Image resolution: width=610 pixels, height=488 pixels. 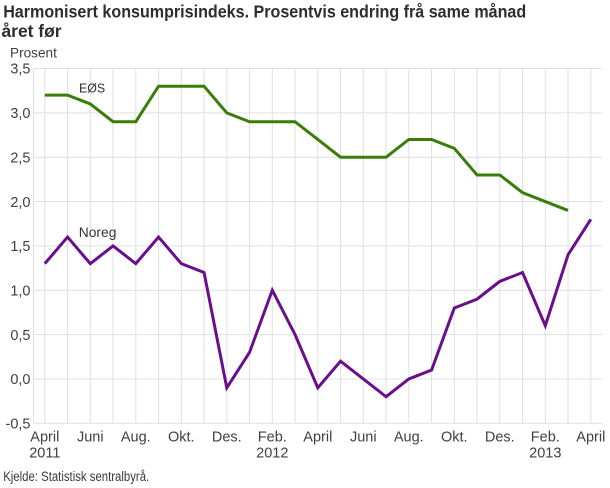 What do you see at coordinates (92, 88) in the screenshot?
I see `svg-text: EØS` at bounding box center [92, 88].